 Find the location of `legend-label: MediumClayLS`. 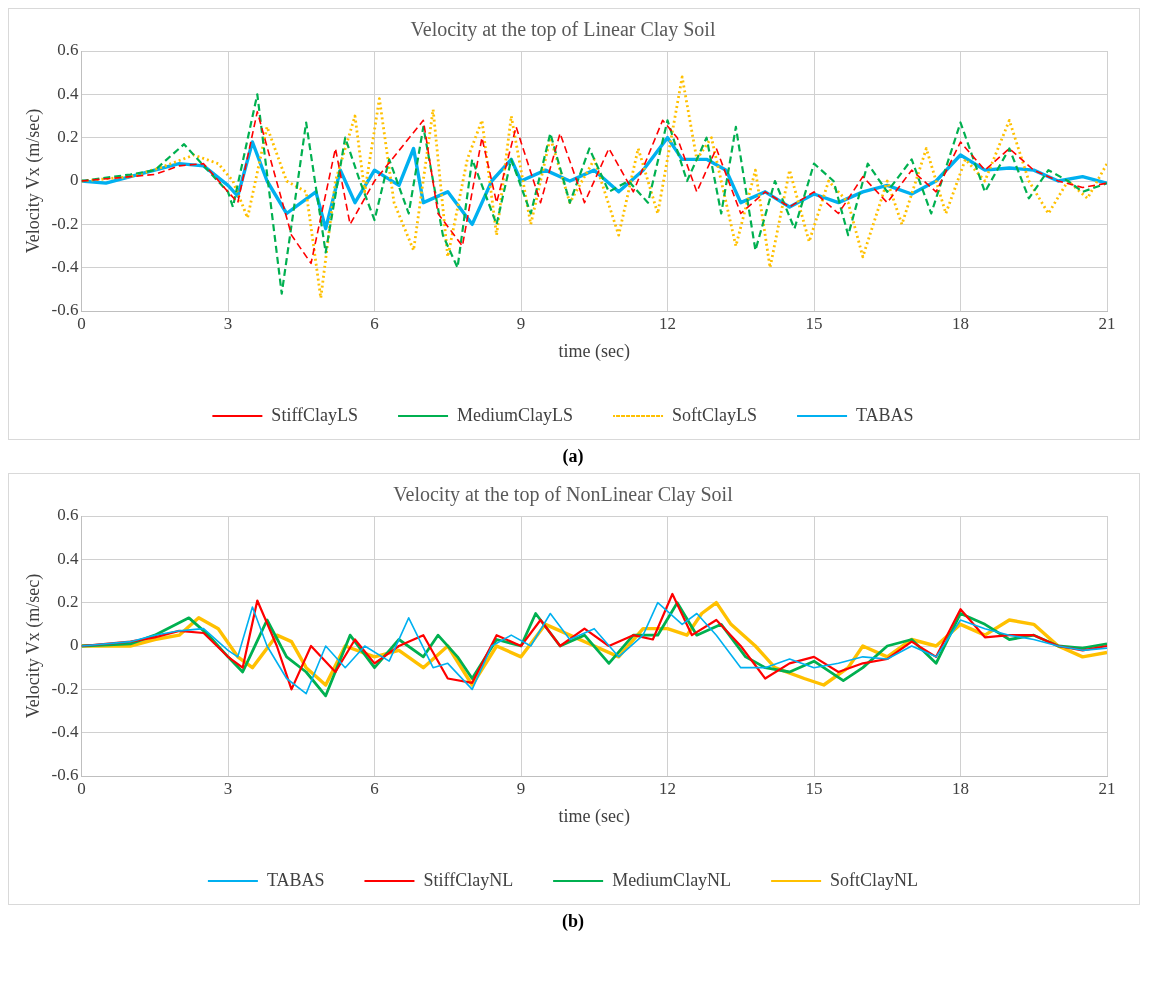

legend-label: MediumClayLS is located at coordinates (515, 414).